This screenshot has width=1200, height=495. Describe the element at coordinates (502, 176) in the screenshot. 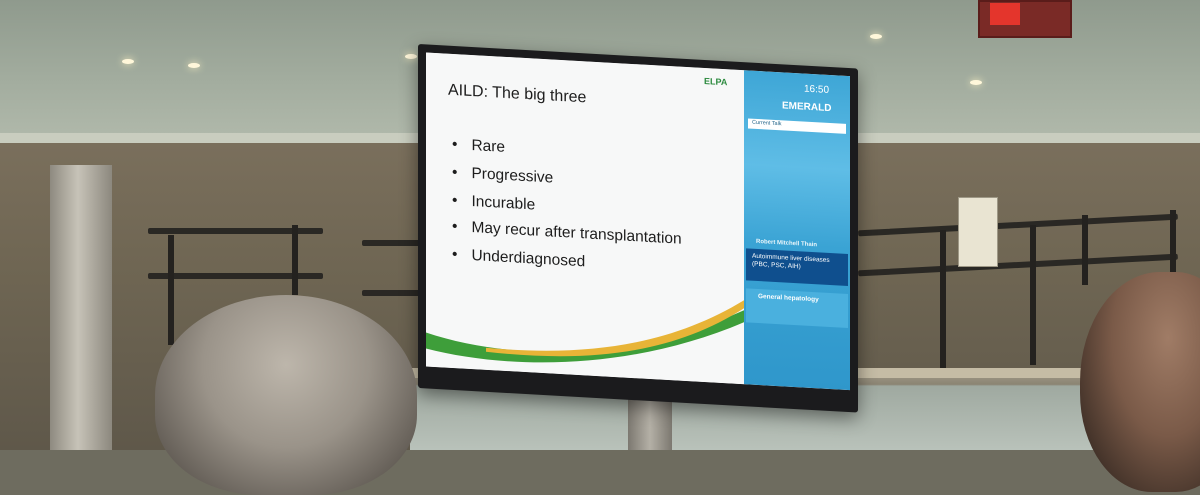

I see `bullet-item: Progressive` at that location.